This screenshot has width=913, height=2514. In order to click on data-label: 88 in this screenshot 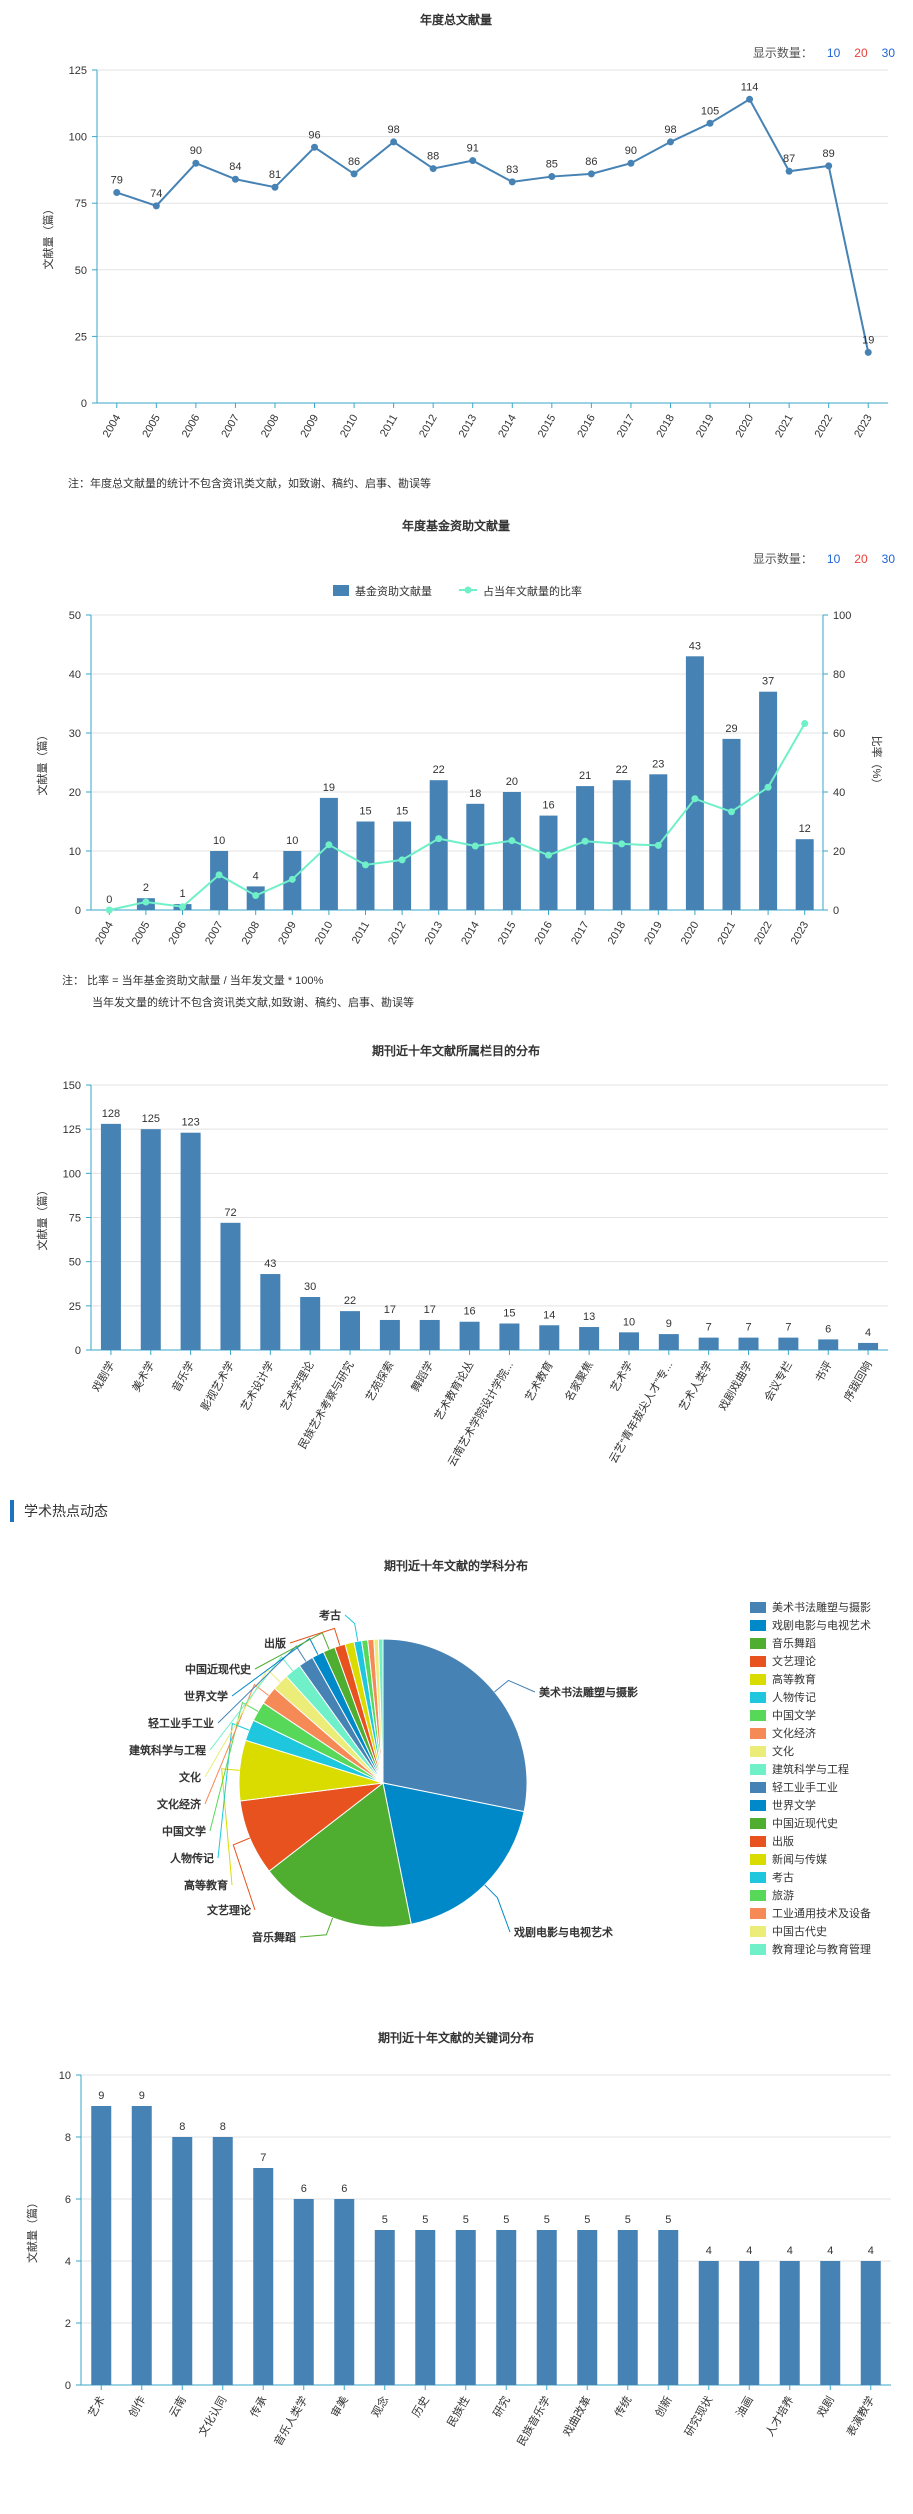, I will do `click(433, 157)`.